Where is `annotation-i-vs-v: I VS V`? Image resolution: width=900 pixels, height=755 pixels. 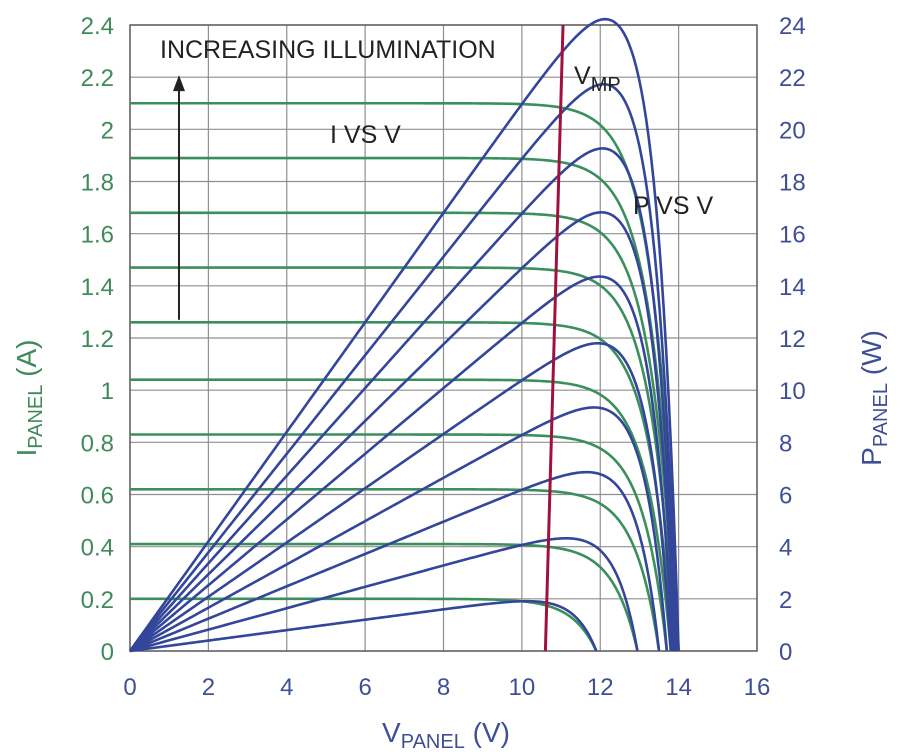
annotation-i-vs-v: I VS V is located at coordinates (365, 135).